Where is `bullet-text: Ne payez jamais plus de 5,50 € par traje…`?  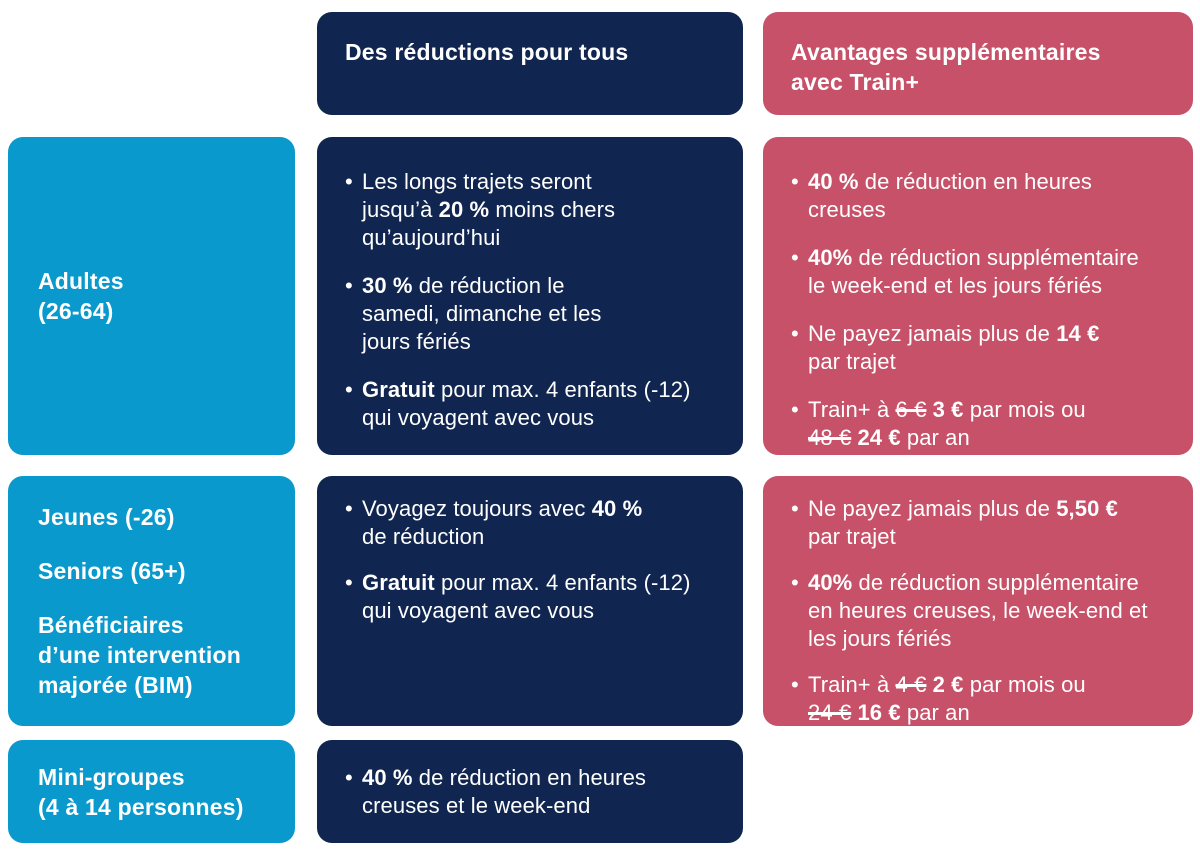
bullet-text: Ne payez jamais plus de 5,50 € par traje… is located at coordinates (963, 522).